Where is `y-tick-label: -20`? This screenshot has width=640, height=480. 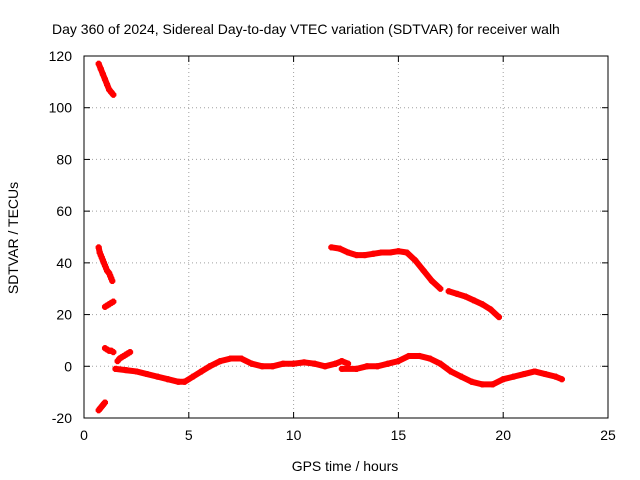 y-tick-label: -20 is located at coordinates (62, 418).